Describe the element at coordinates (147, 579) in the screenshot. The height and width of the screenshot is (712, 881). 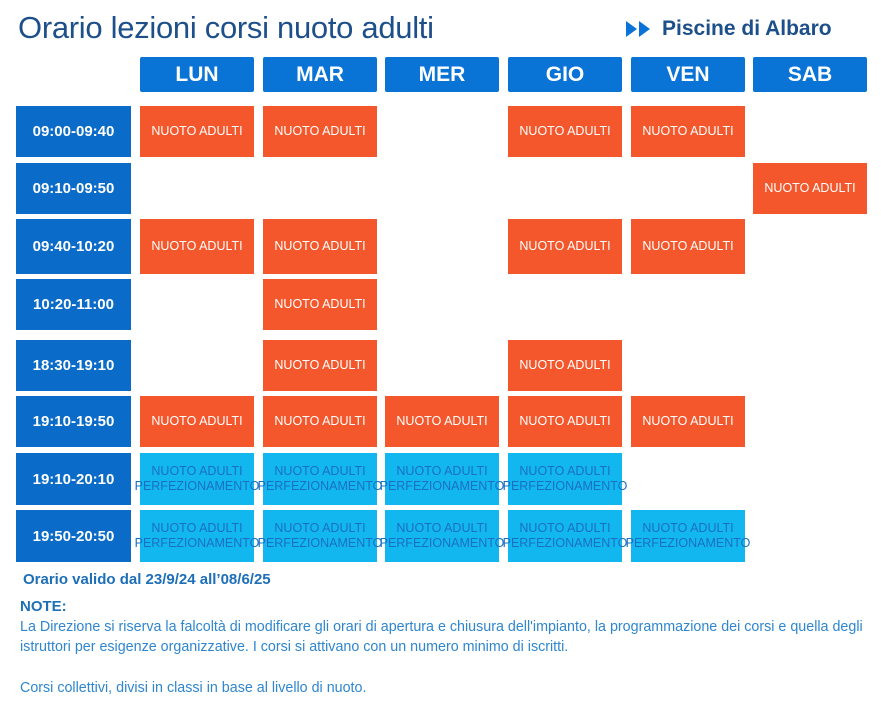
I see `validity-text: Orario valido dal 23/9/24 all’08/6/25` at that location.